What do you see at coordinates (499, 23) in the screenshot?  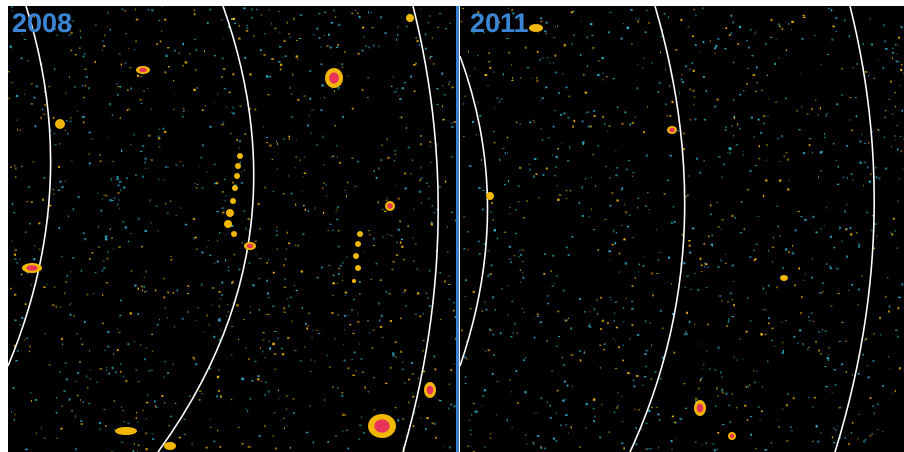 I see `year-label-2011: 2011` at bounding box center [499, 23].